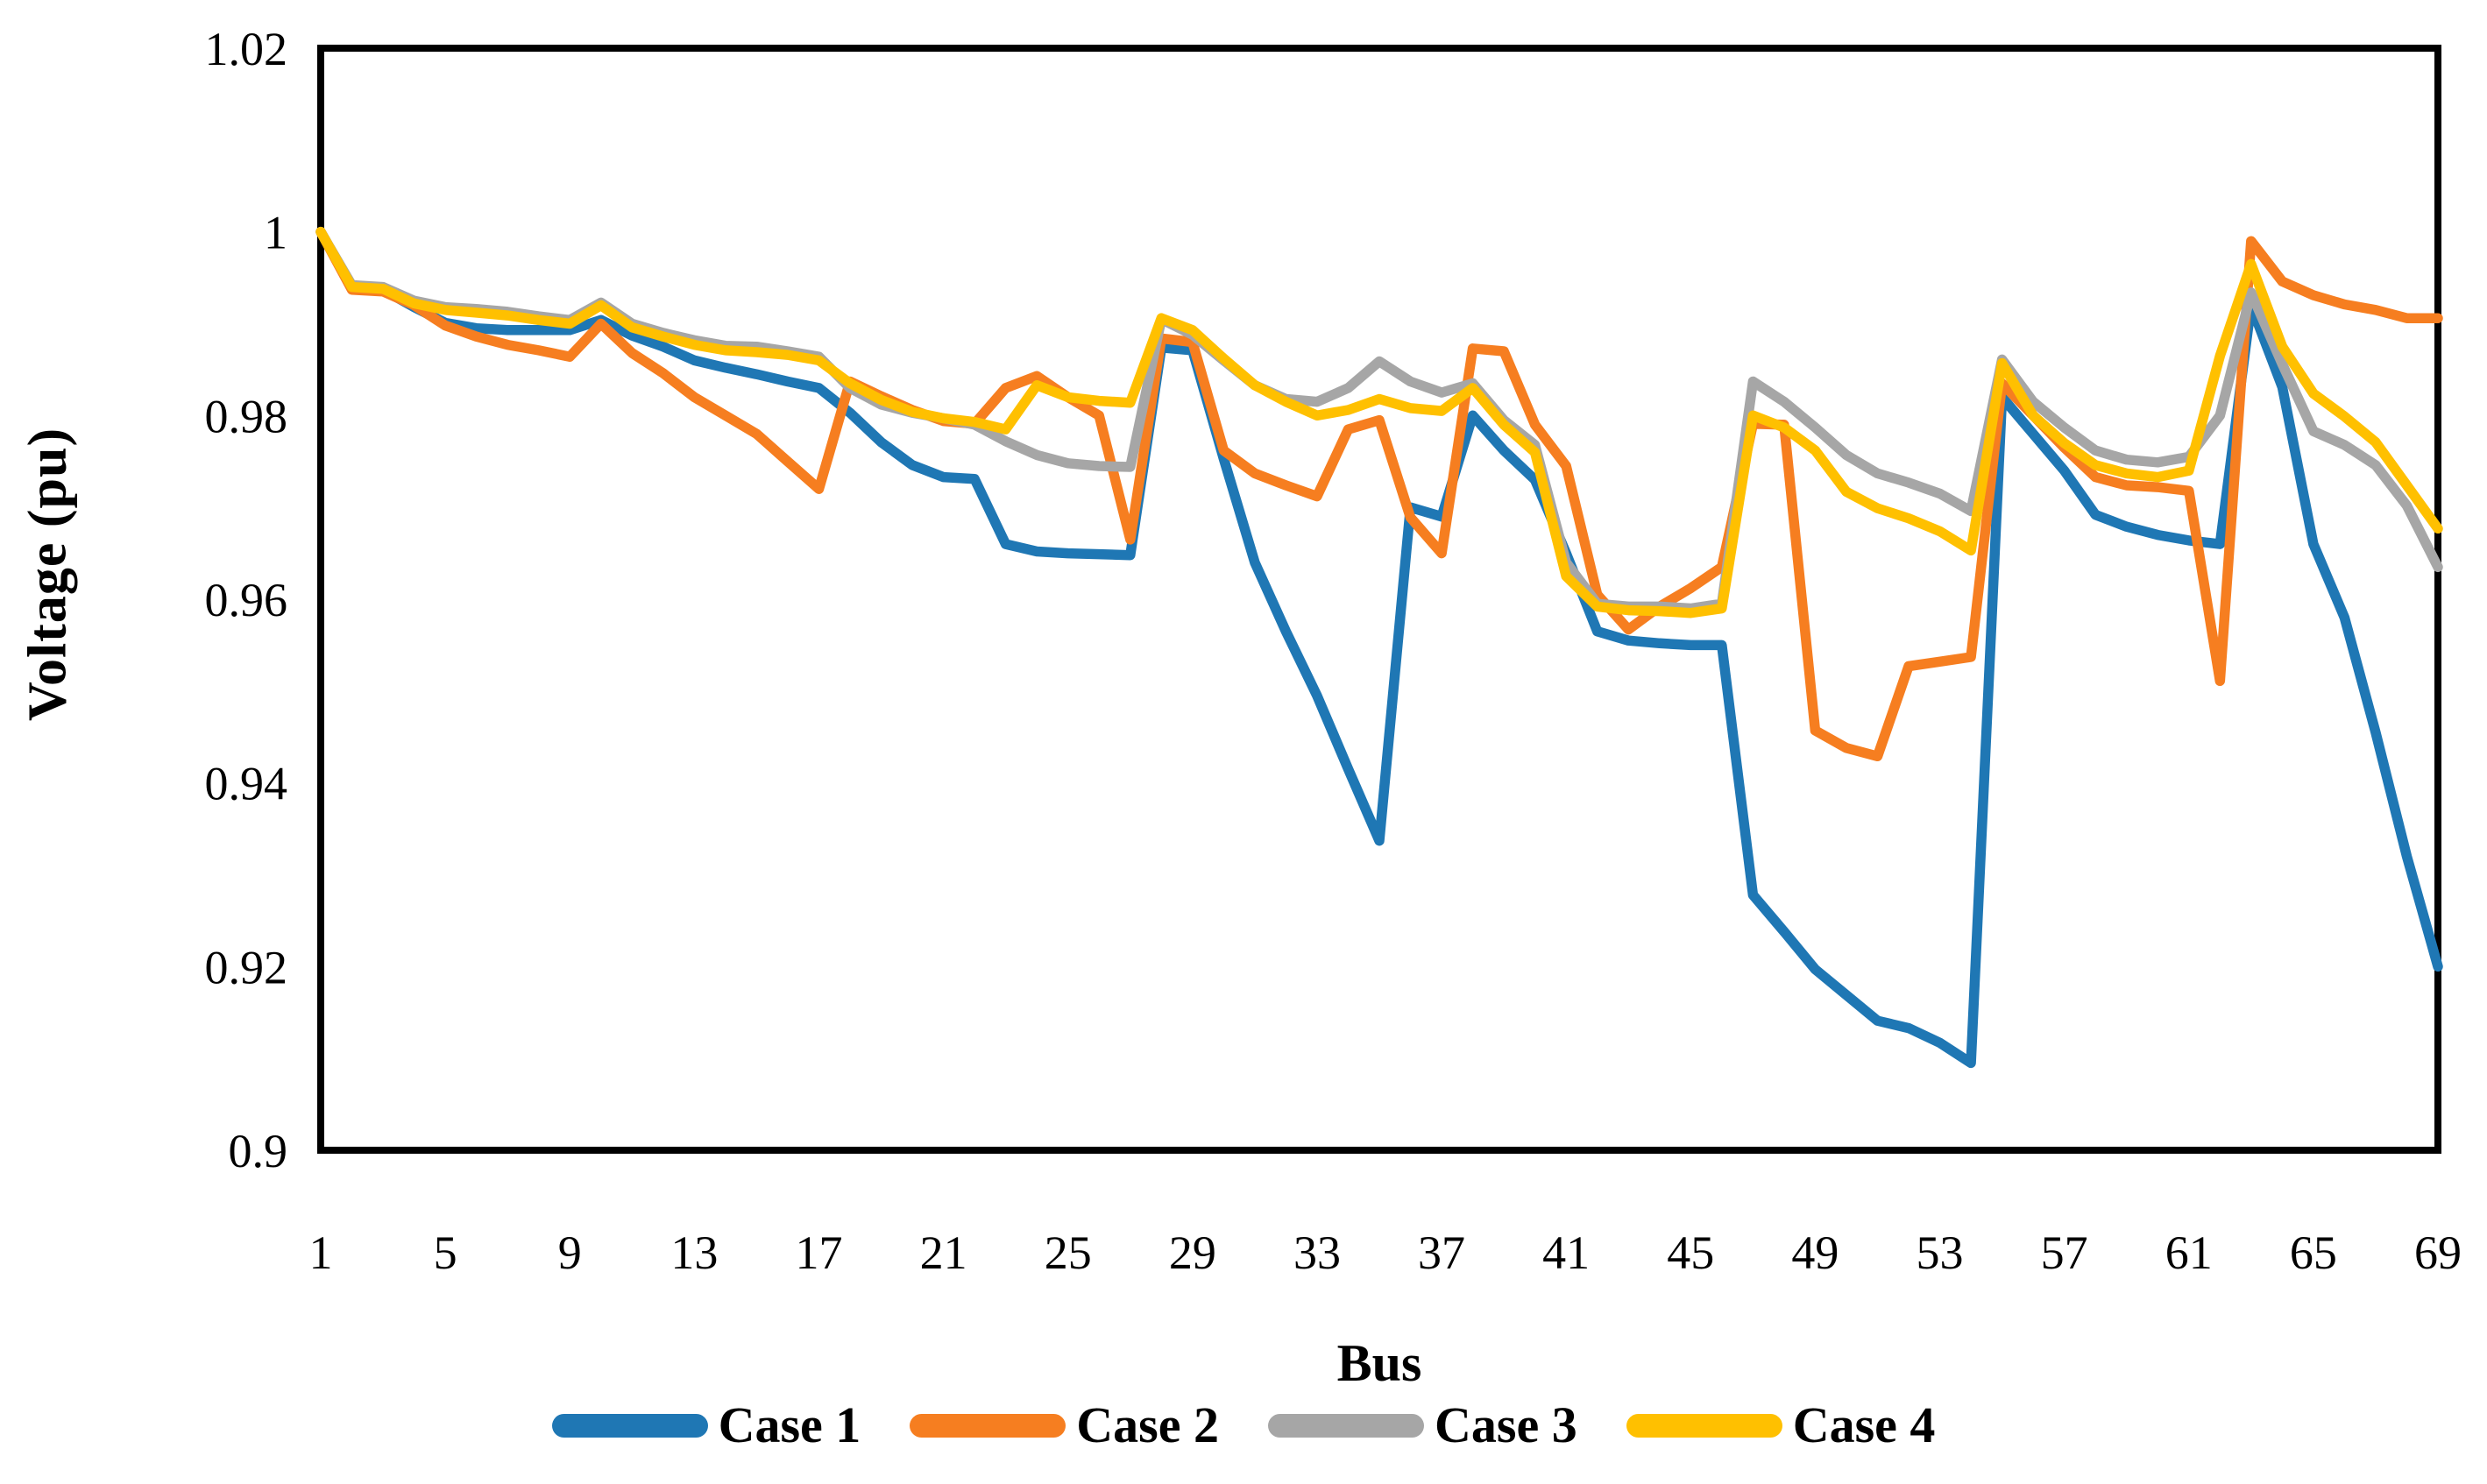  I want to click on x-tick-label: 29, so click(1192, 1252).